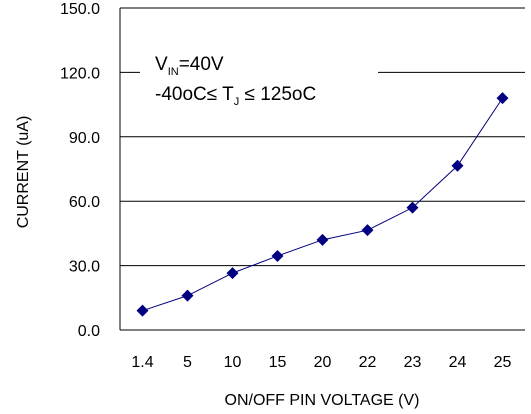  I want to click on annotation-line-1: VIN=40V, so click(189, 66).